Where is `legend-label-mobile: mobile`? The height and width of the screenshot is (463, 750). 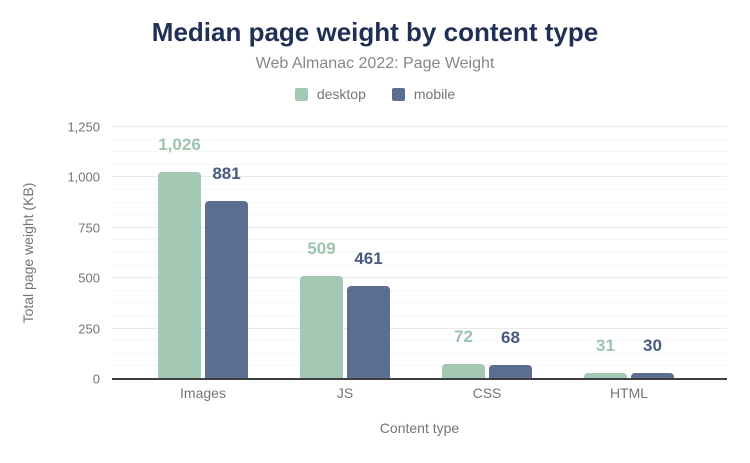
legend-label-mobile: mobile is located at coordinates (434, 94).